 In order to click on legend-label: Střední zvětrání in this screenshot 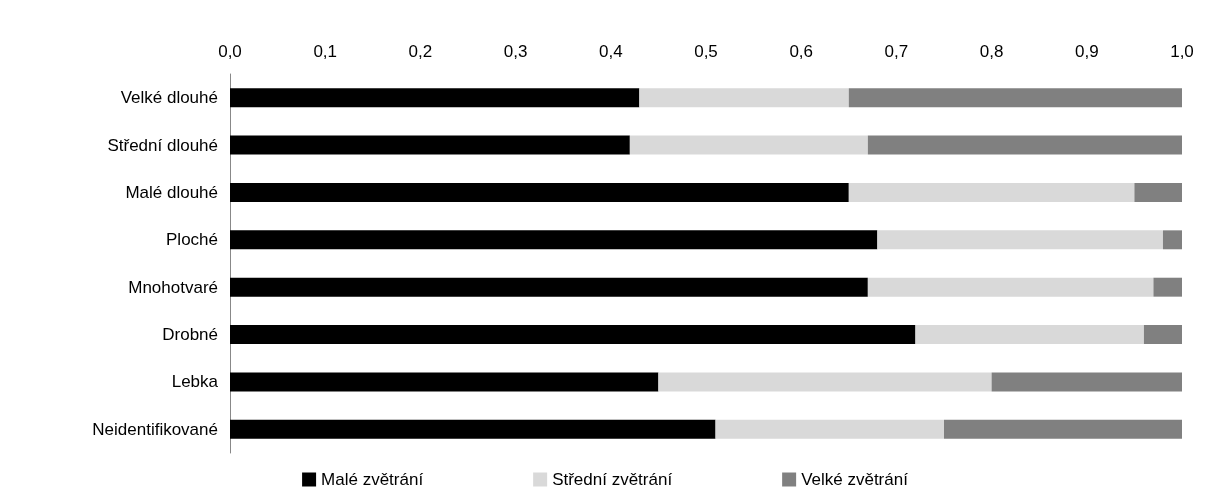, I will do `click(612, 479)`.